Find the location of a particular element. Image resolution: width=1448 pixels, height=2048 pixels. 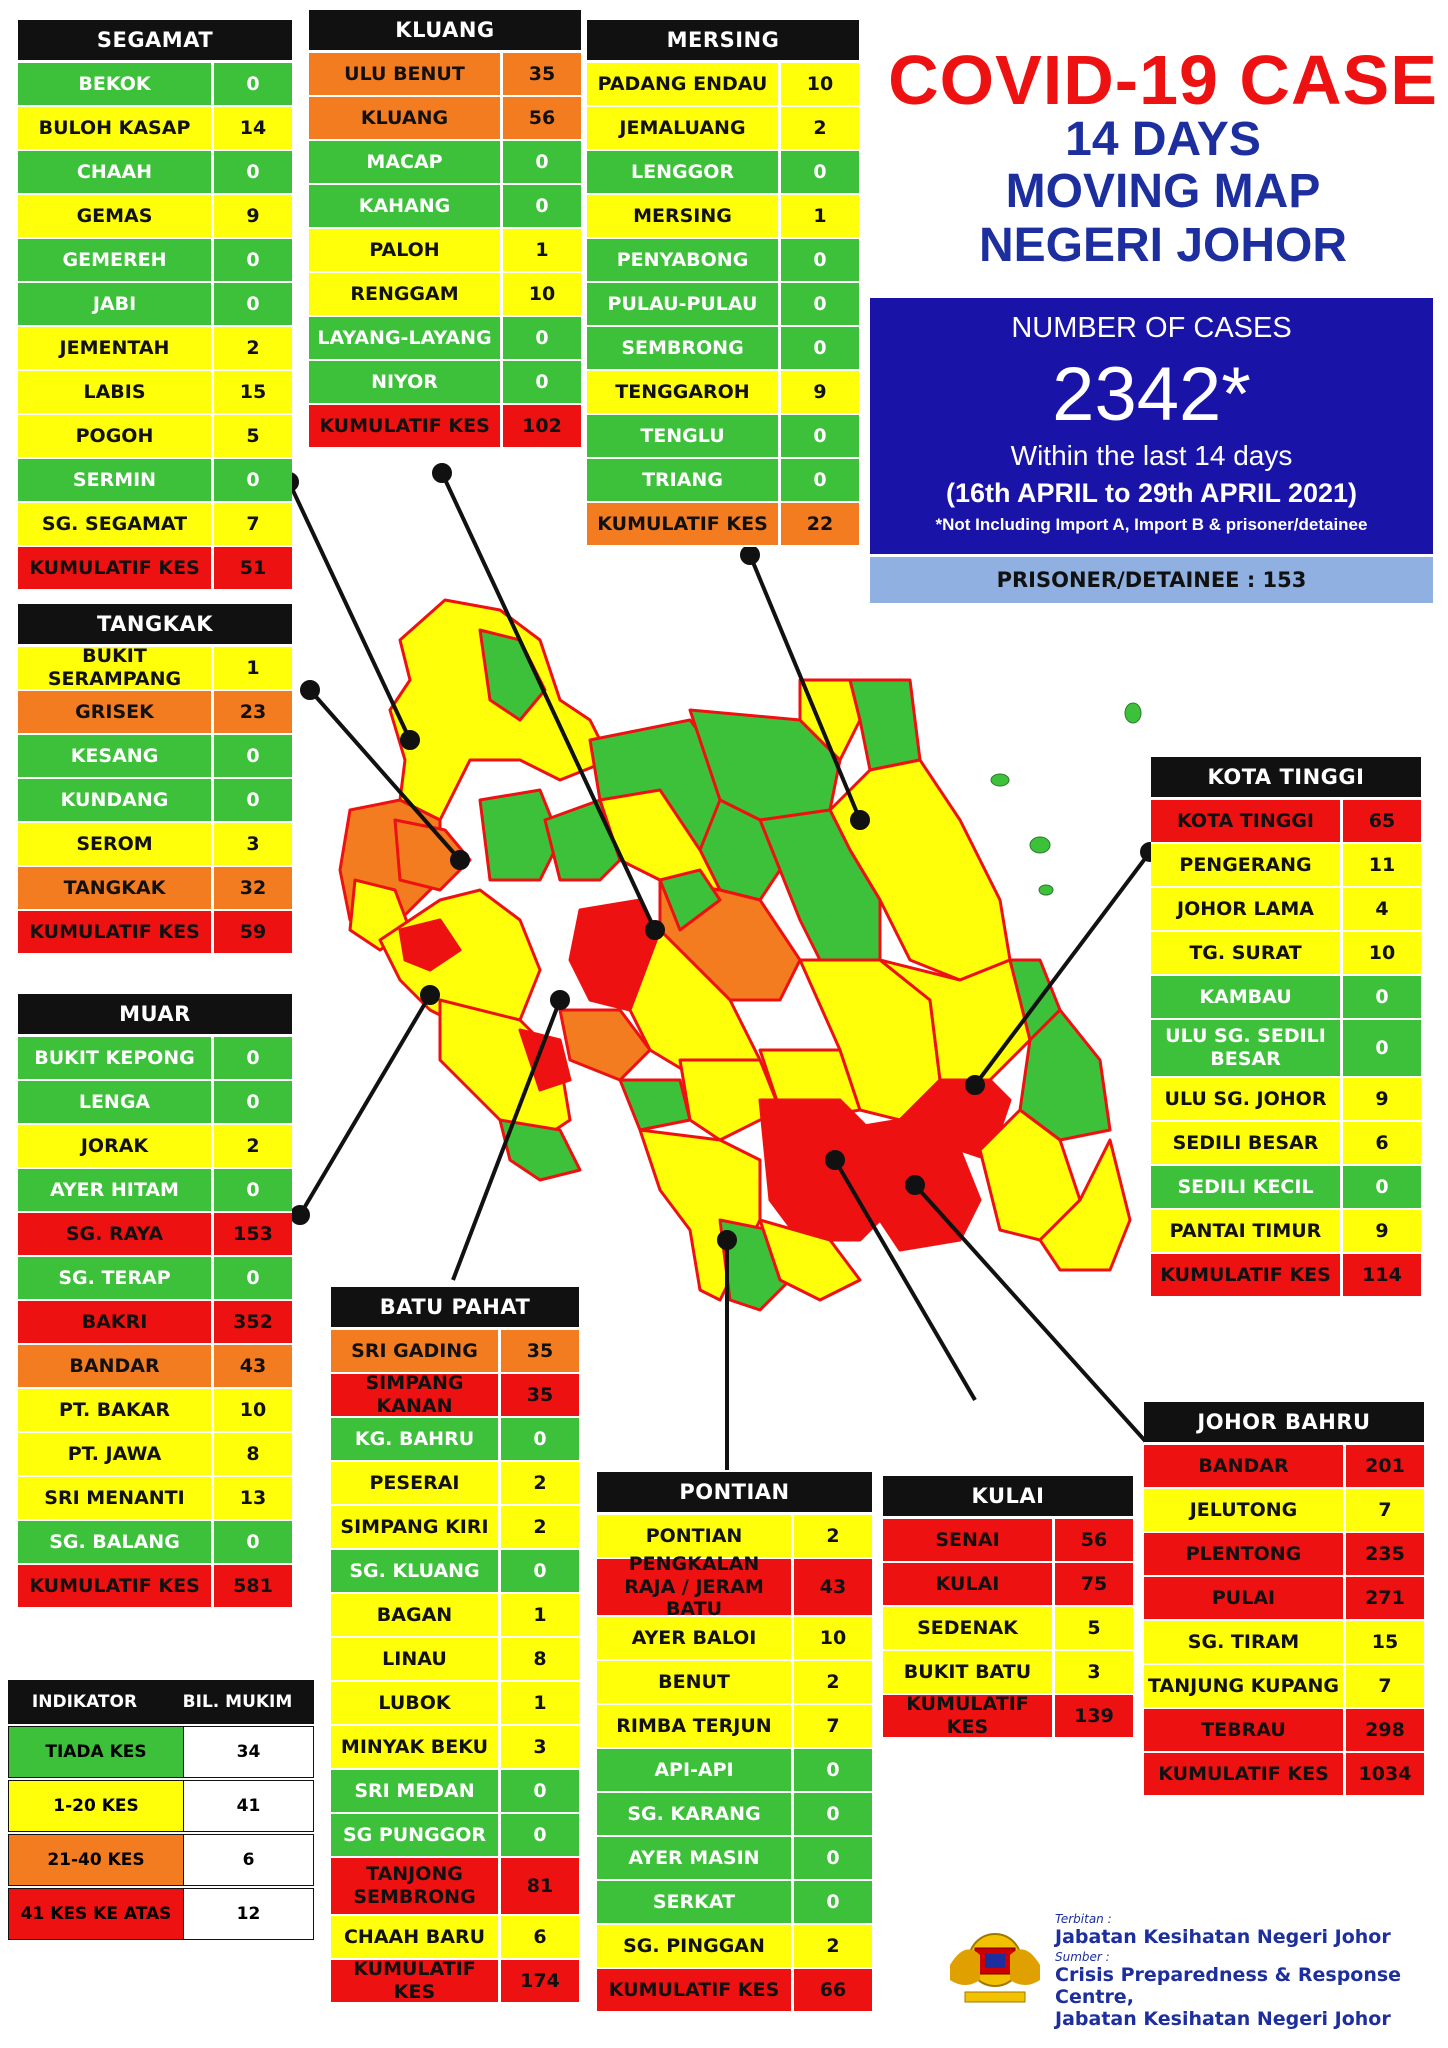

mukim-name: LAYANG-LAYANG is located at coordinates (404, 338).